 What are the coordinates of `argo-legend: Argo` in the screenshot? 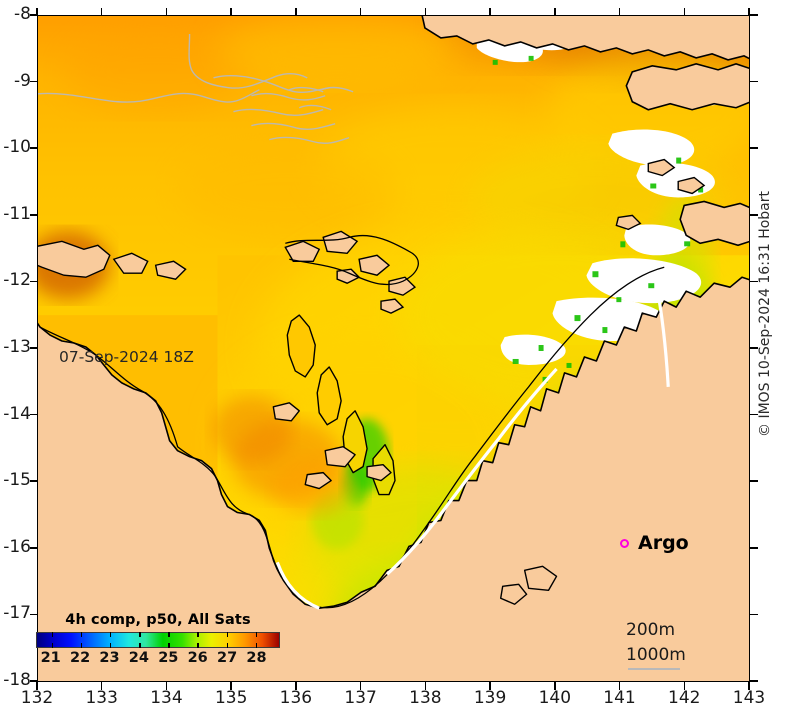 It's located at (654, 543).